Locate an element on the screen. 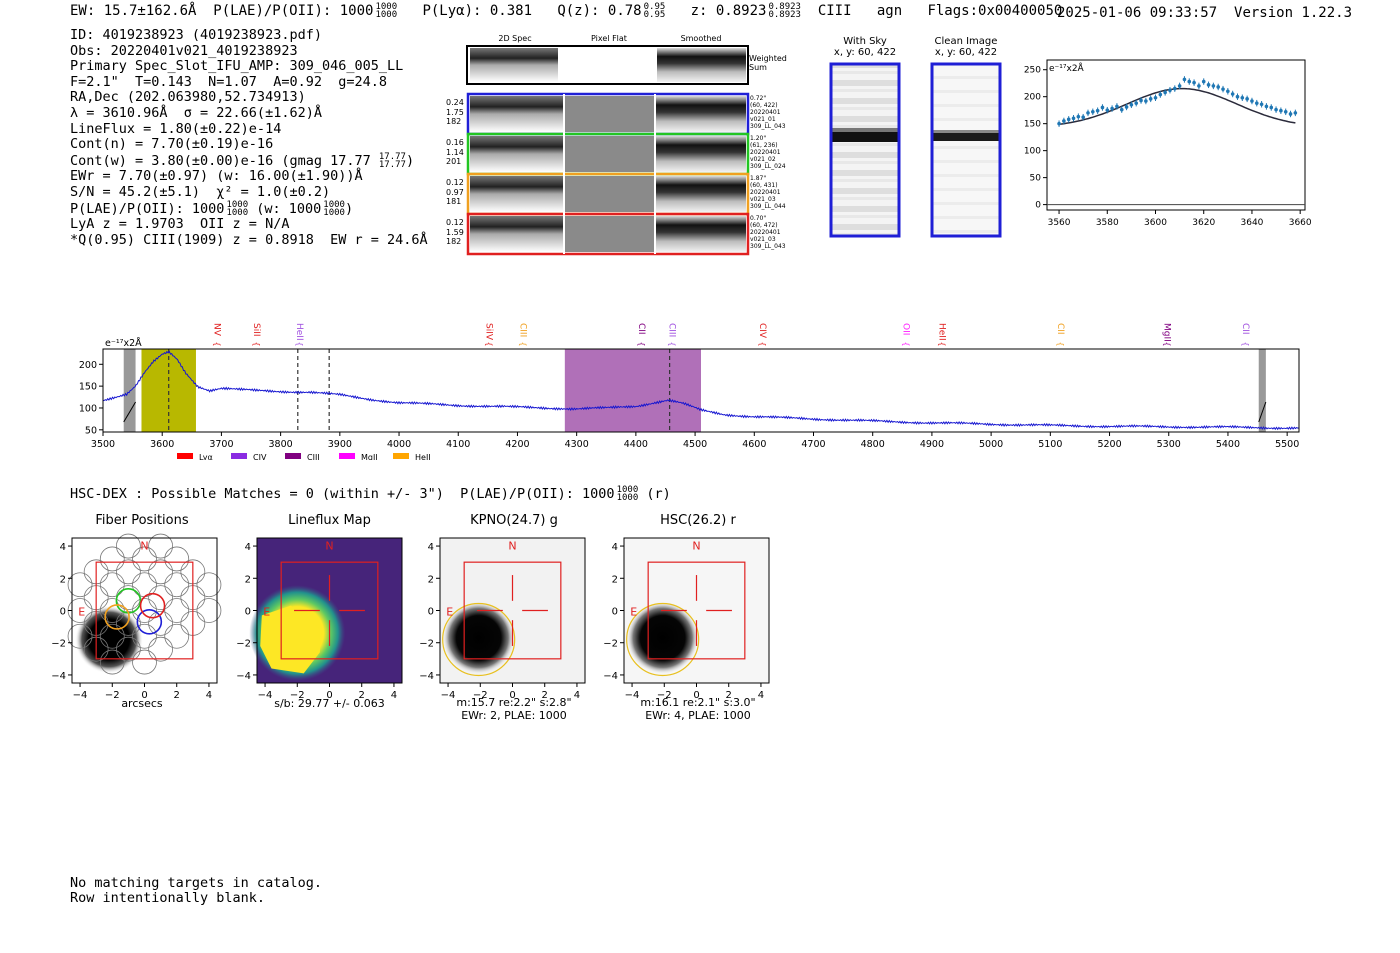  line-marker-bracket-2: { is located at coordinates (299, 343).